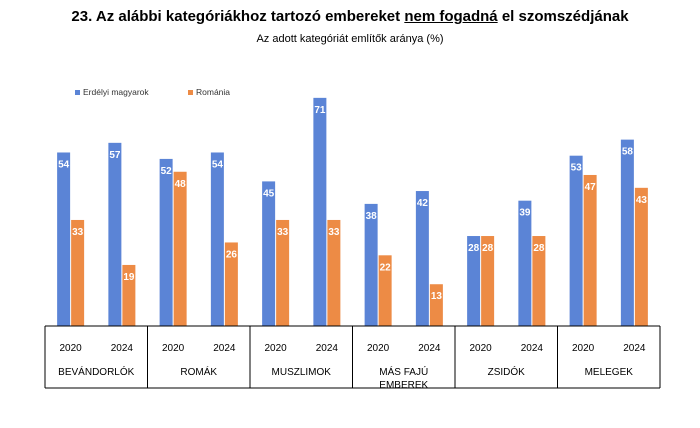 The height and width of the screenshot is (428, 700). Describe the element at coordinates (129, 277) in the screenshot. I see `value-label-romania: 19` at that location.